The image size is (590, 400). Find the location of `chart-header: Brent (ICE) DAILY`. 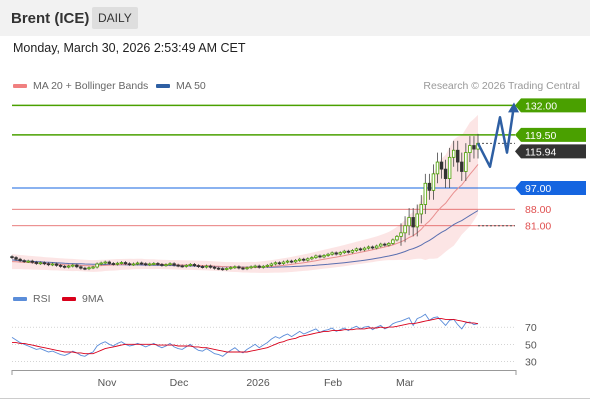

chart-header: Brent (ICE) DAILY is located at coordinates (295, 18).